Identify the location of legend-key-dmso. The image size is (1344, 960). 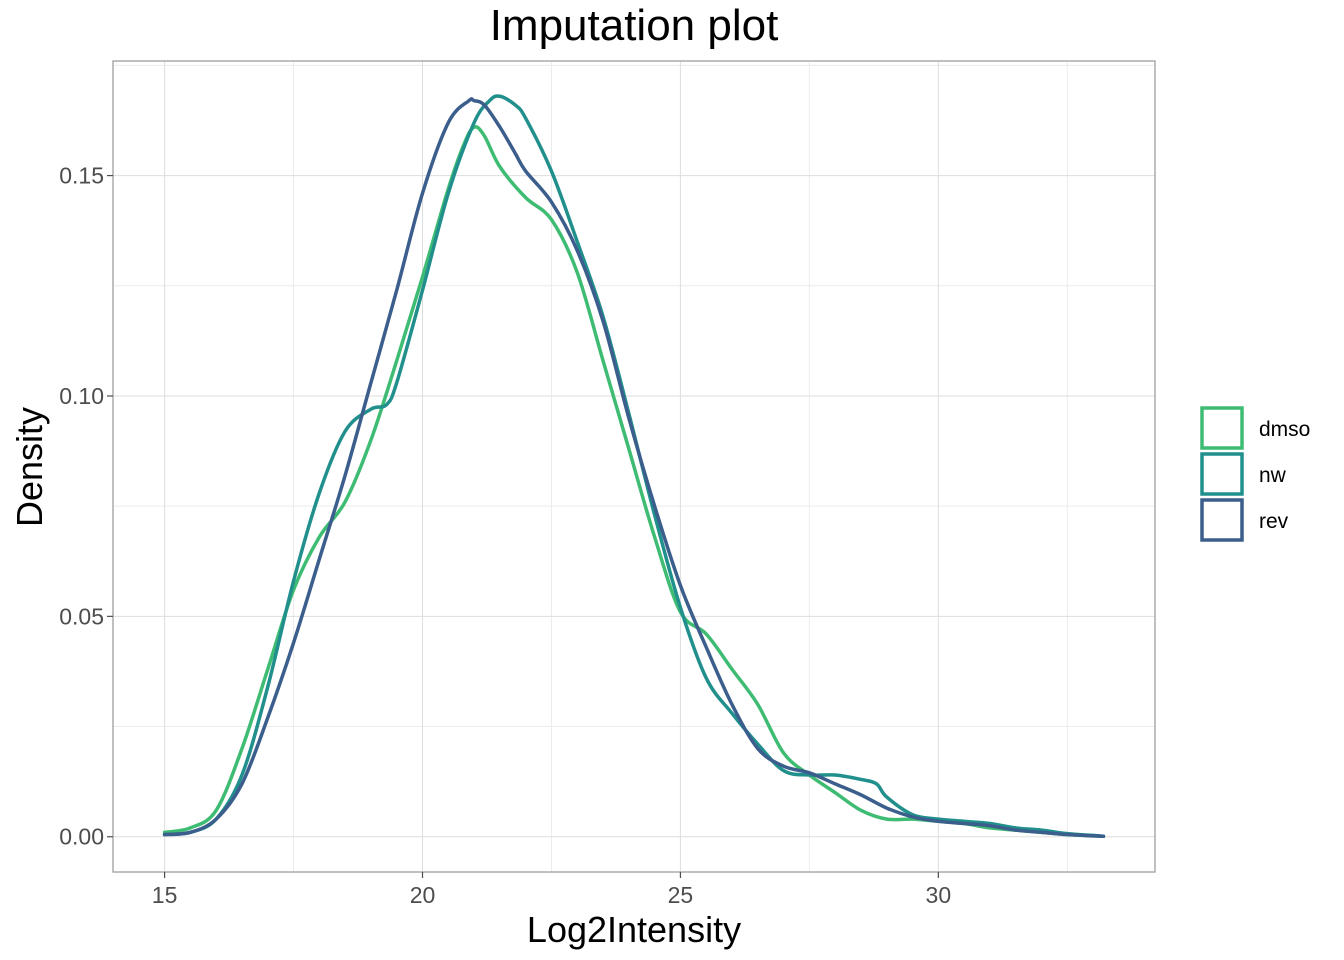
(1222, 428).